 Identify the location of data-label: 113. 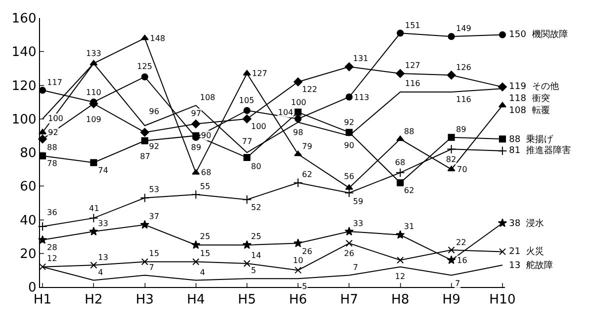
(362, 97).